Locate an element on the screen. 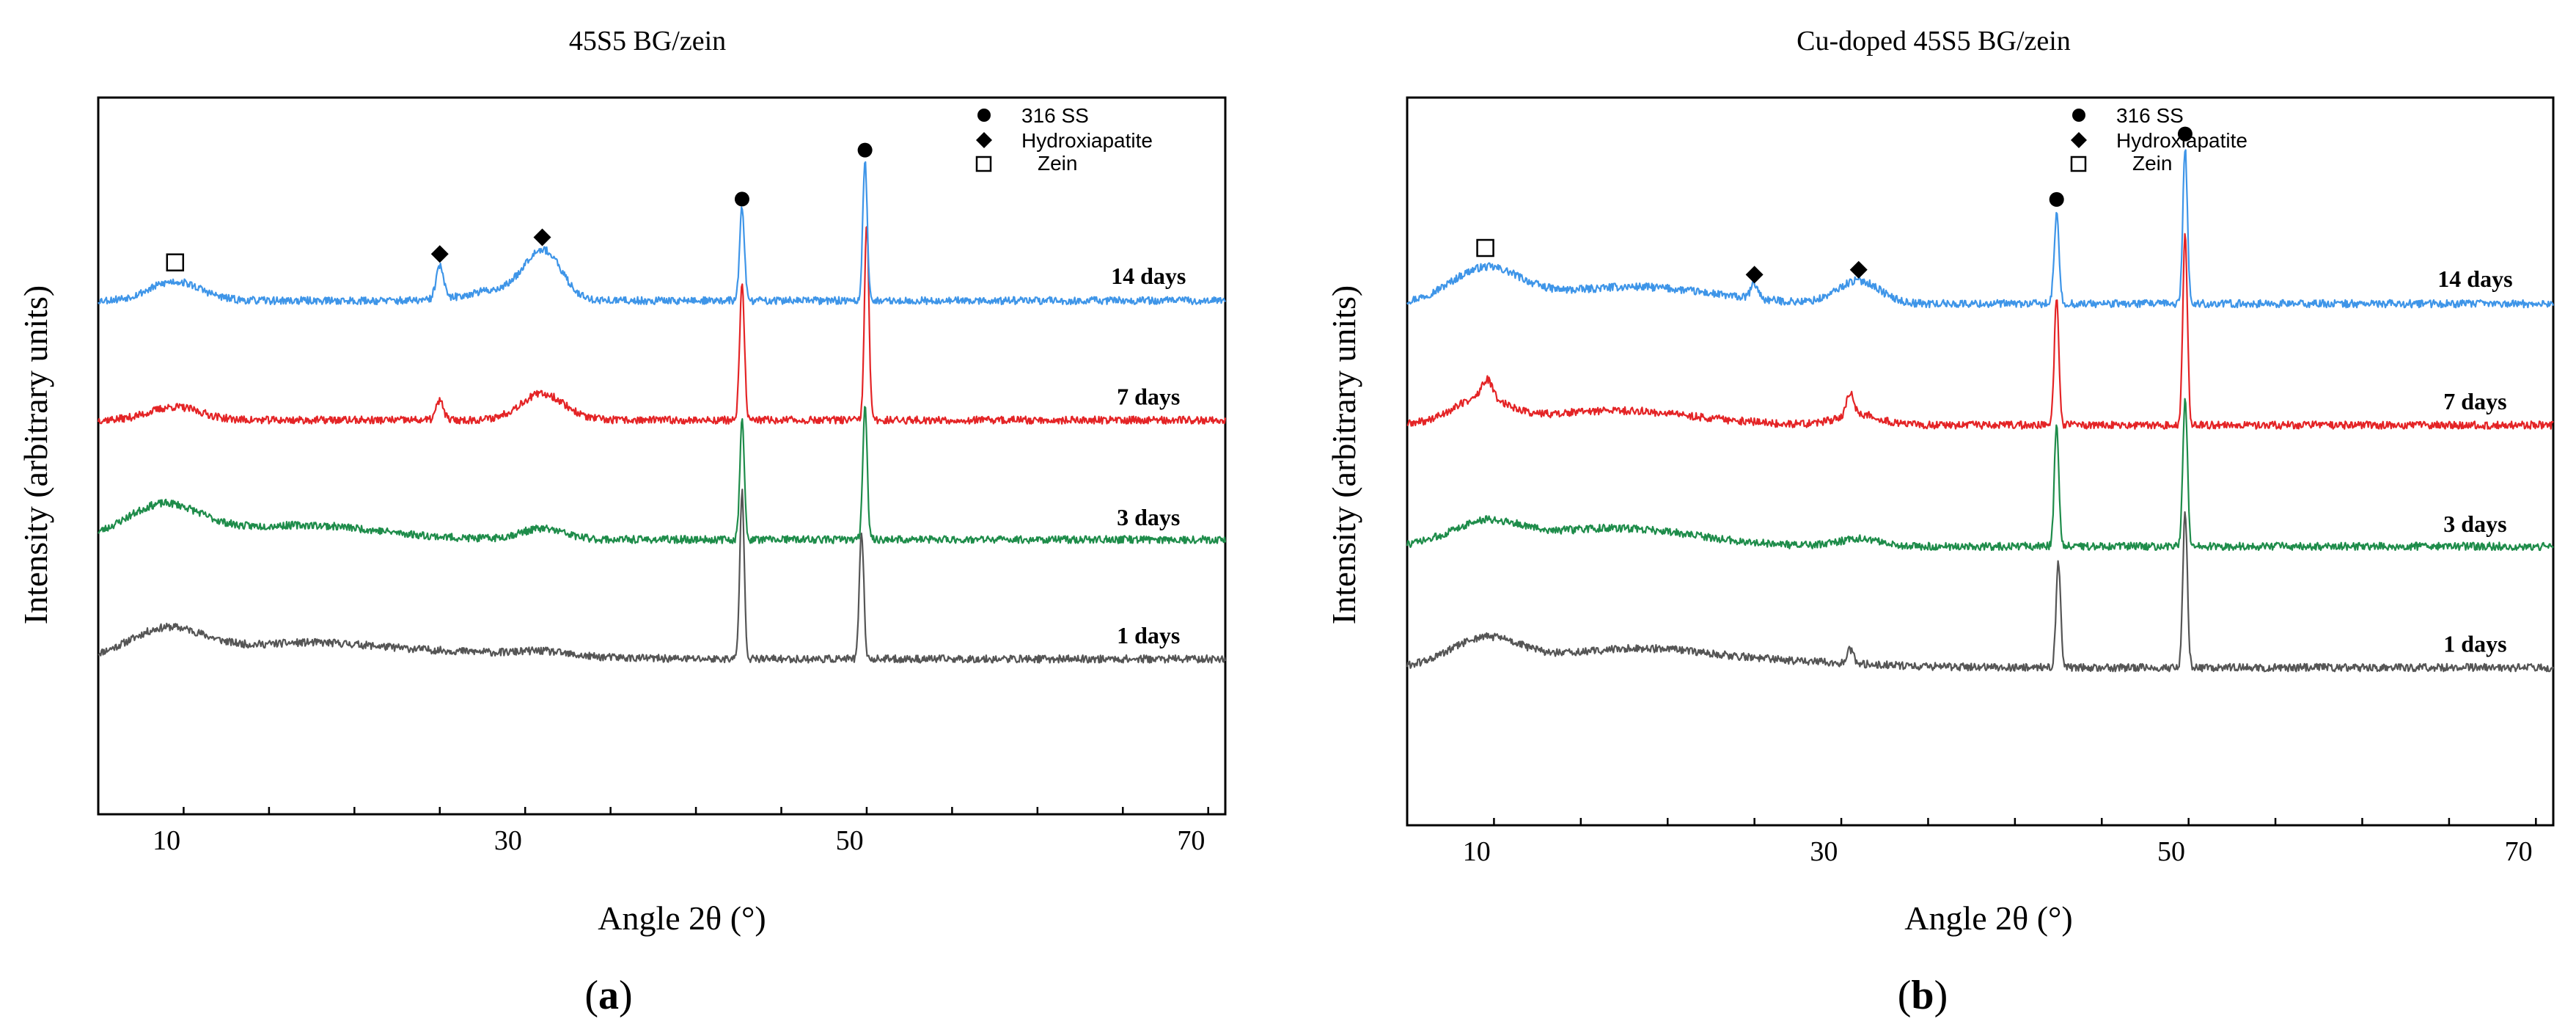  panel-label-letter: b is located at coordinates (1923, 995).